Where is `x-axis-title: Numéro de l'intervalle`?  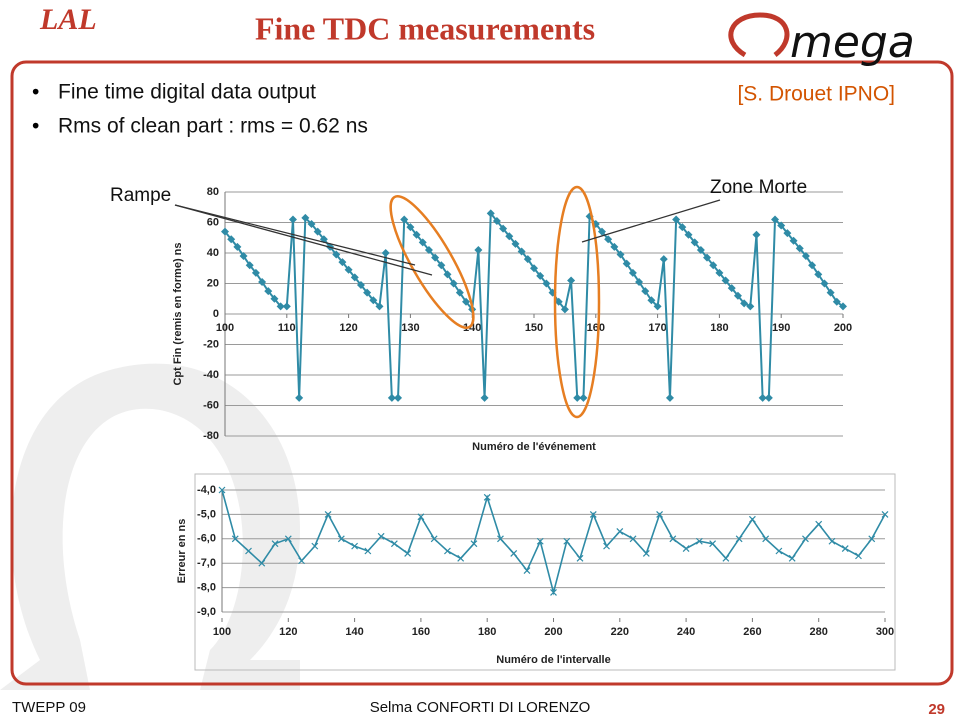 x-axis-title: Numéro de l'intervalle is located at coordinates (553, 660).